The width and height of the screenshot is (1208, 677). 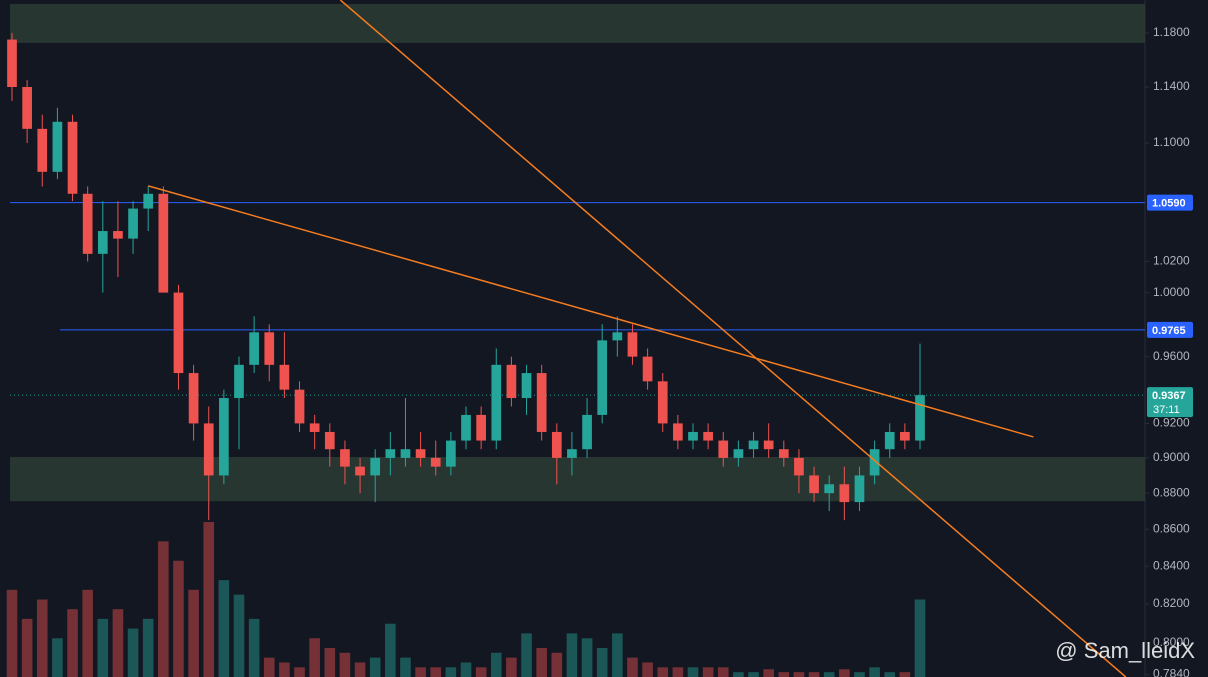 I want to click on y-tick-label: 0.7840, so click(x=1171, y=672).